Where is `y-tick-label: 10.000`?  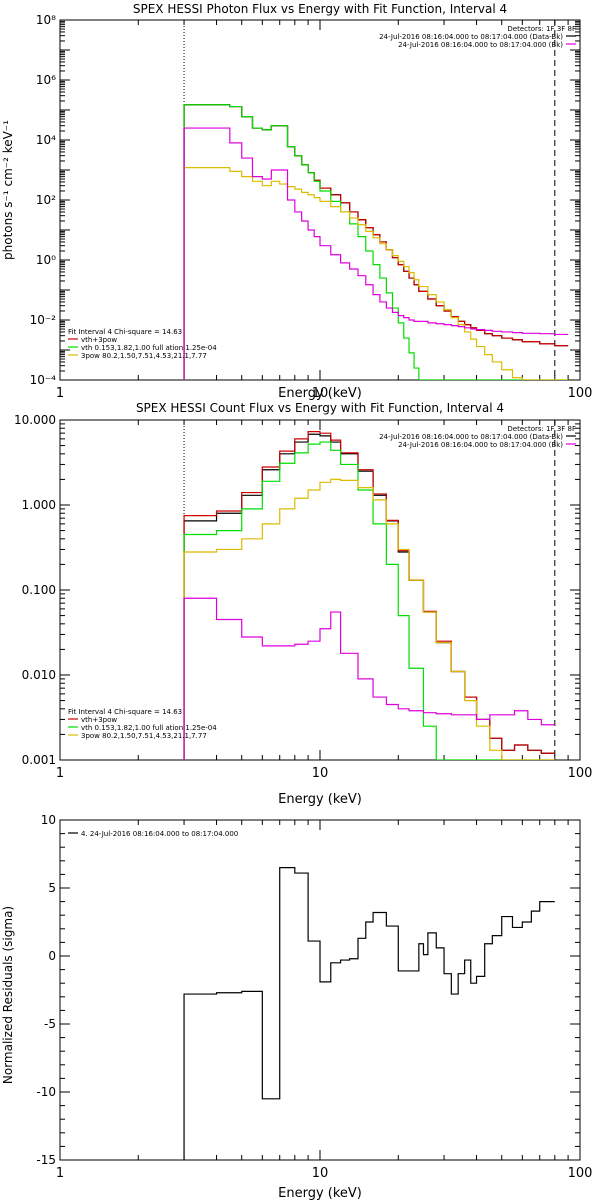 y-tick-label: 10.000 is located at coordinates (35, 420).